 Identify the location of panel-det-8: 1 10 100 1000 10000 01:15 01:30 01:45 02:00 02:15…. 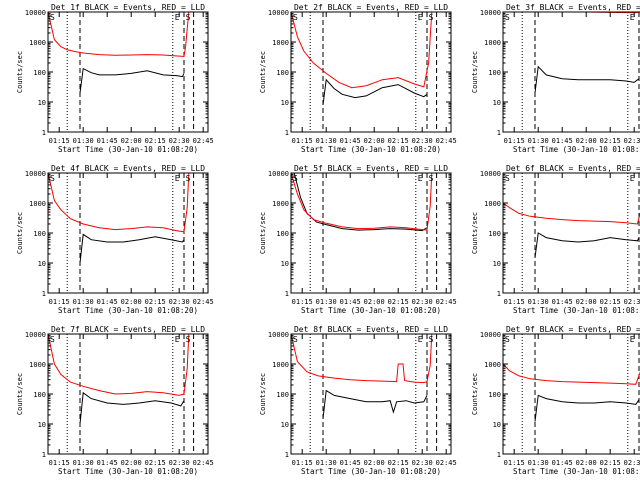
(358, 400).